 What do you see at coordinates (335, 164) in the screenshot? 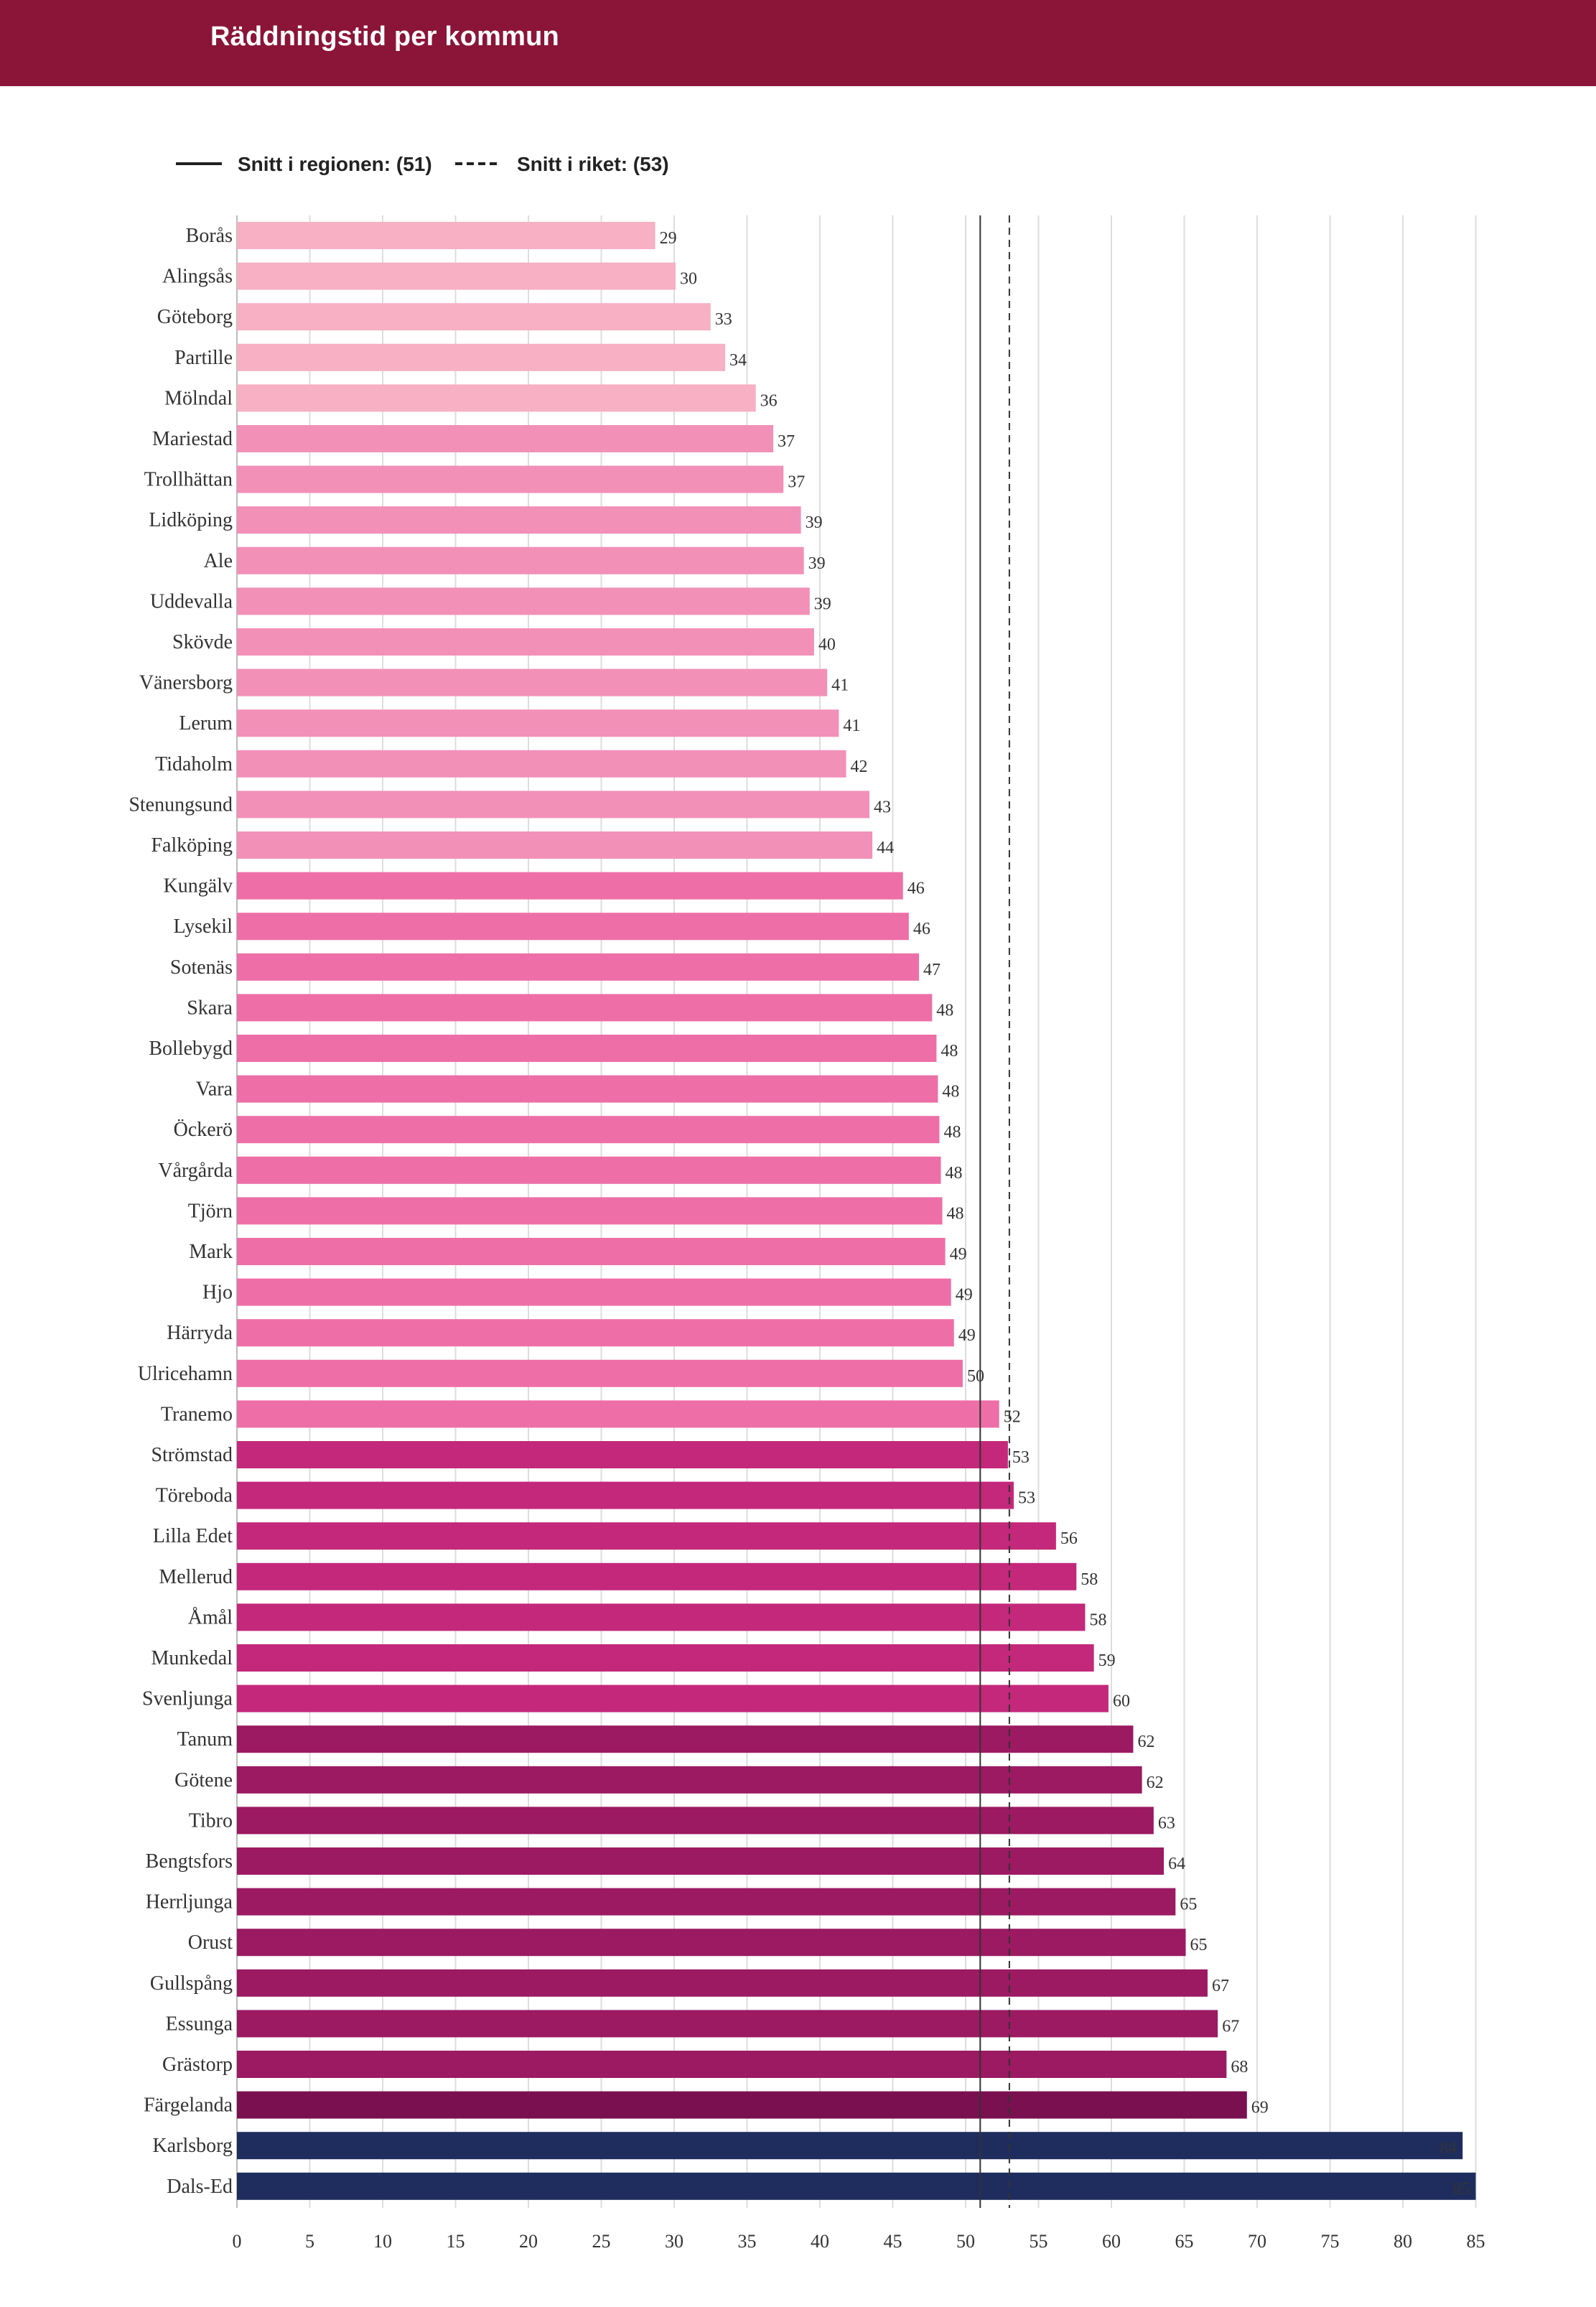
I see `legend-label: Snitt i regionen: (51)` at bounding box center [335, 164].